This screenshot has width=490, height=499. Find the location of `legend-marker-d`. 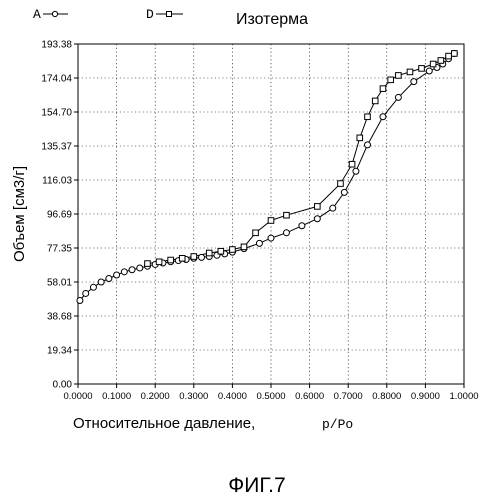

legend-marker-d is located at coordinates (169, 14).